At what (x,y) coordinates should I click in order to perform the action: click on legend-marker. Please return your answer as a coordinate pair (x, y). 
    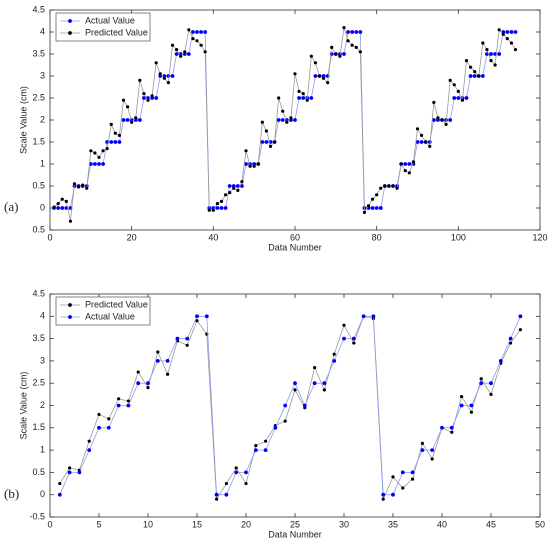
    Looking at the image, I should click on (70, 317).